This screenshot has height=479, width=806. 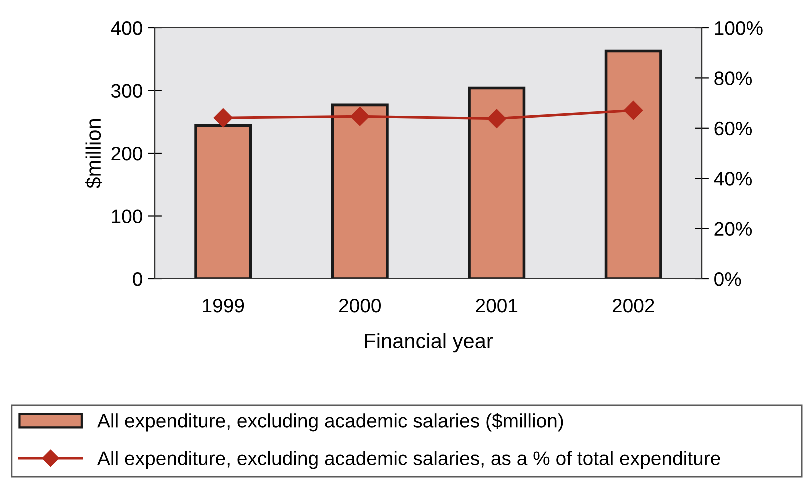 What do you see at coordinates (728, 279) in the screenshot?
I see `y2-tick-label: 0%` at bounding box center [728, 279].